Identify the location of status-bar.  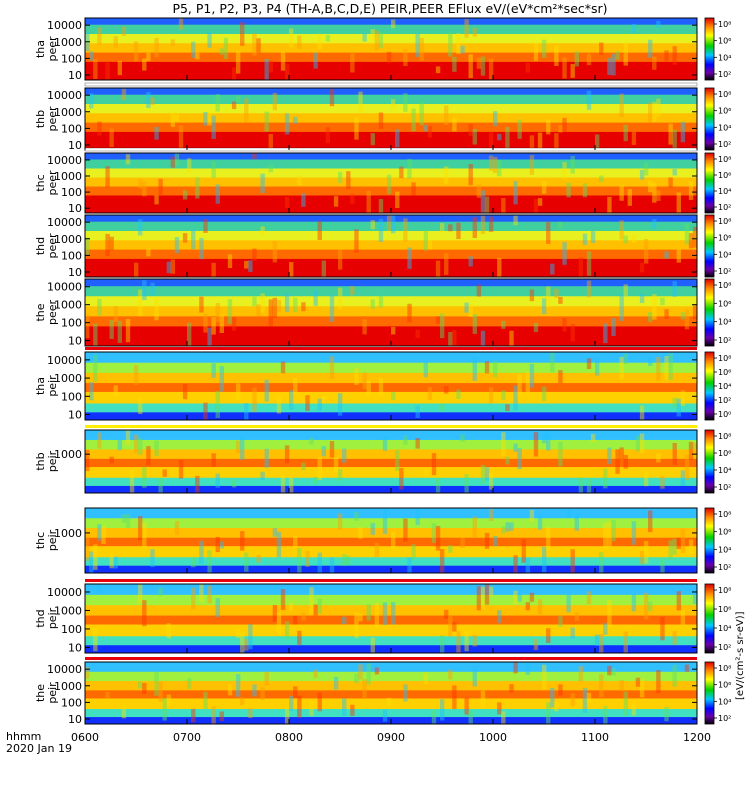
(391, 426).